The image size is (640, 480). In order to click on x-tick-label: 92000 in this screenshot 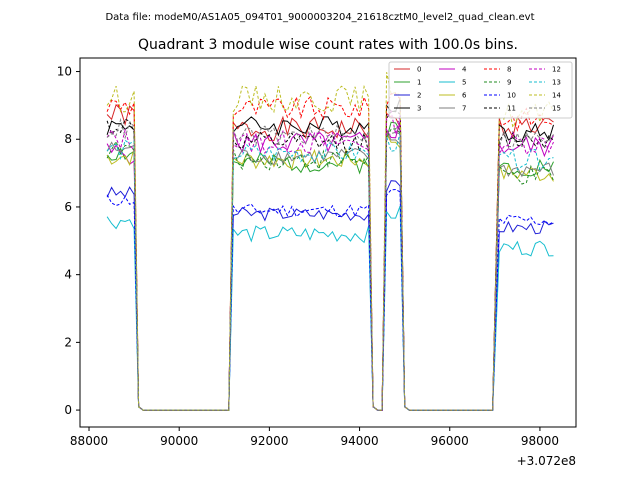, I will do `click(269, 441)`.